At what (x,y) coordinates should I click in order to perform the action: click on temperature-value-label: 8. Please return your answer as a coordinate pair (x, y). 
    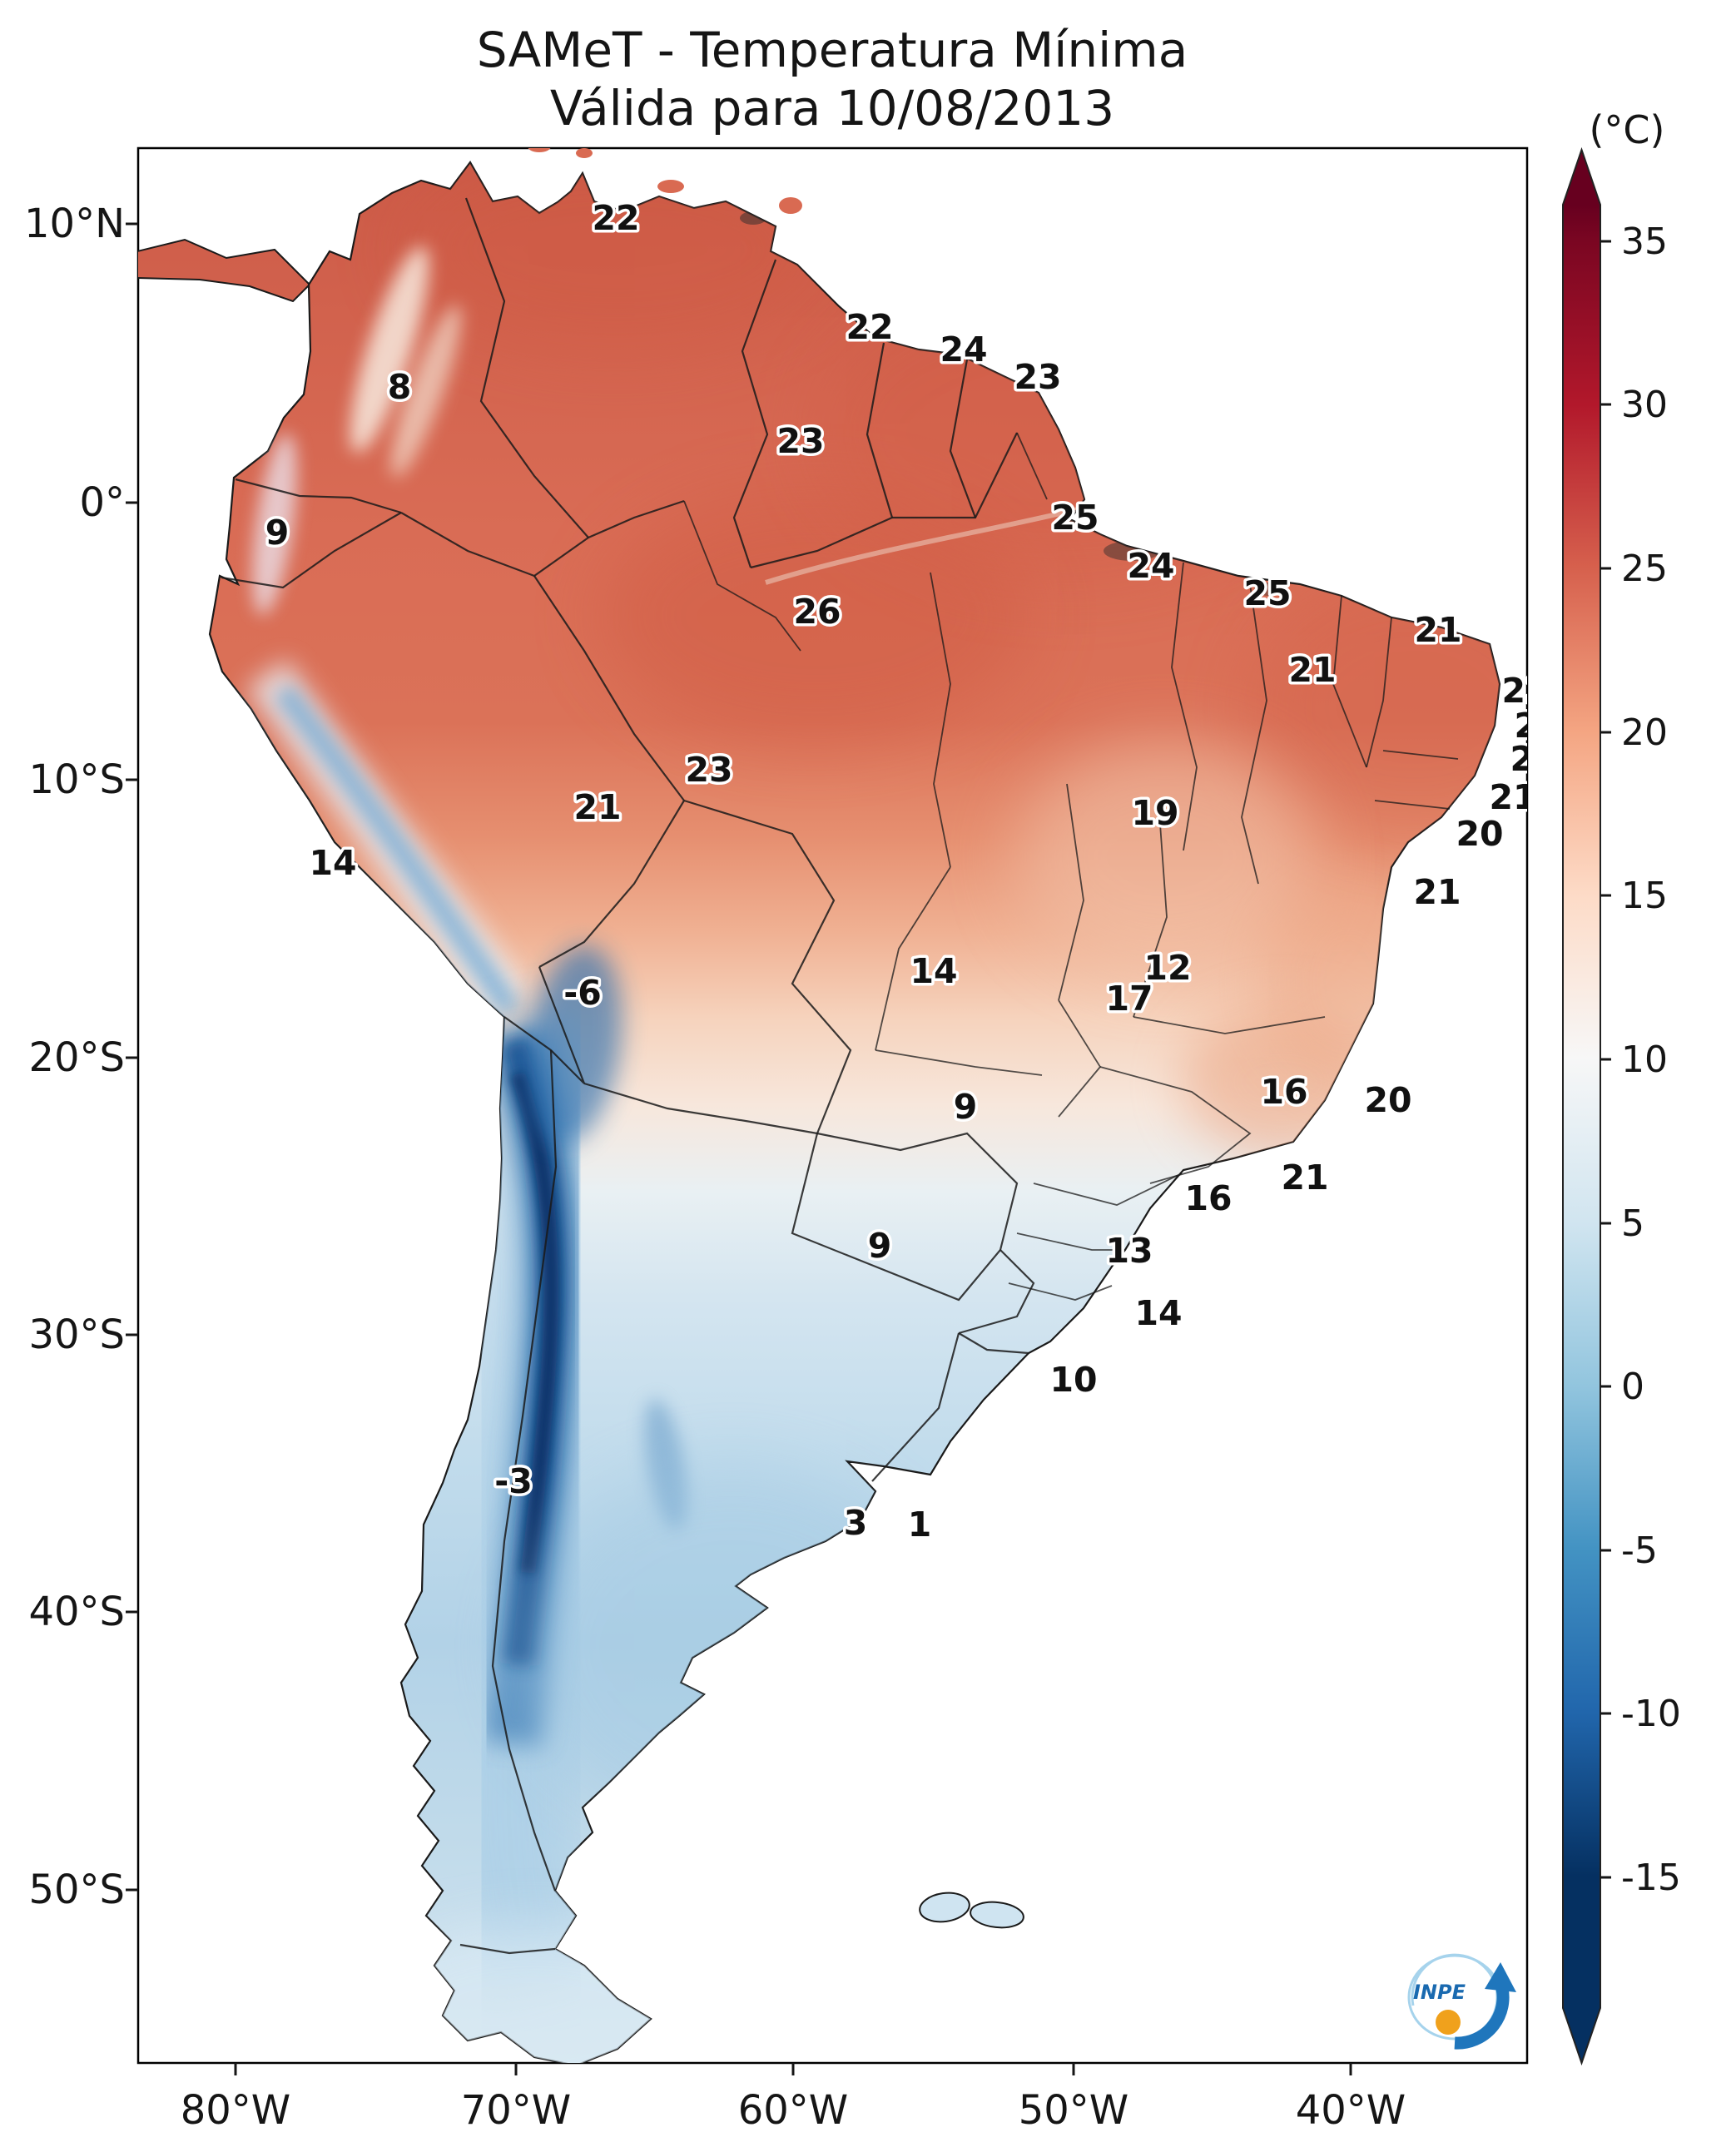
    Looking at the image, I should click on (400, 387).